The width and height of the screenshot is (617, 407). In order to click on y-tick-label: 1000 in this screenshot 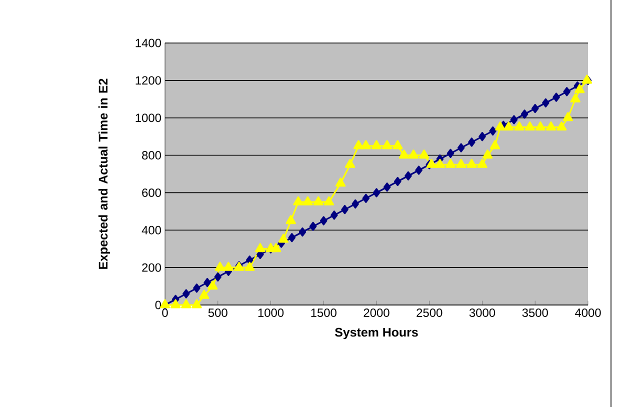, I will do `click(149, 118)`.